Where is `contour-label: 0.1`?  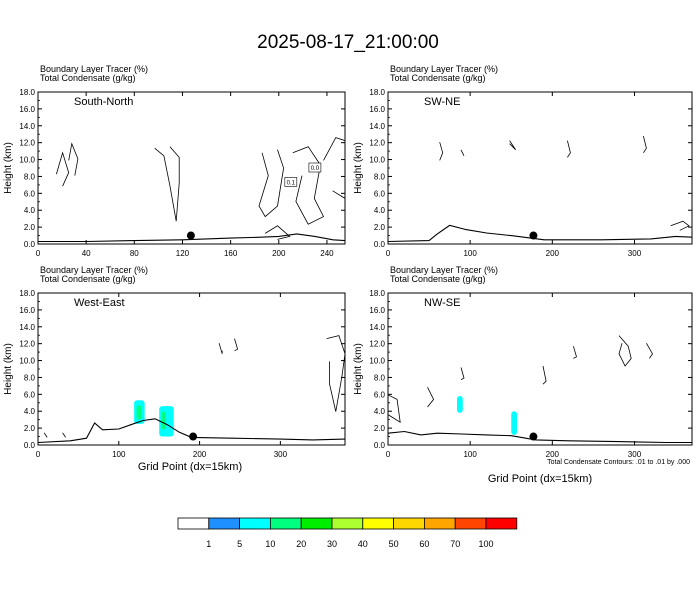
contour-label: 0.1 is located at coordinates (291, 183).